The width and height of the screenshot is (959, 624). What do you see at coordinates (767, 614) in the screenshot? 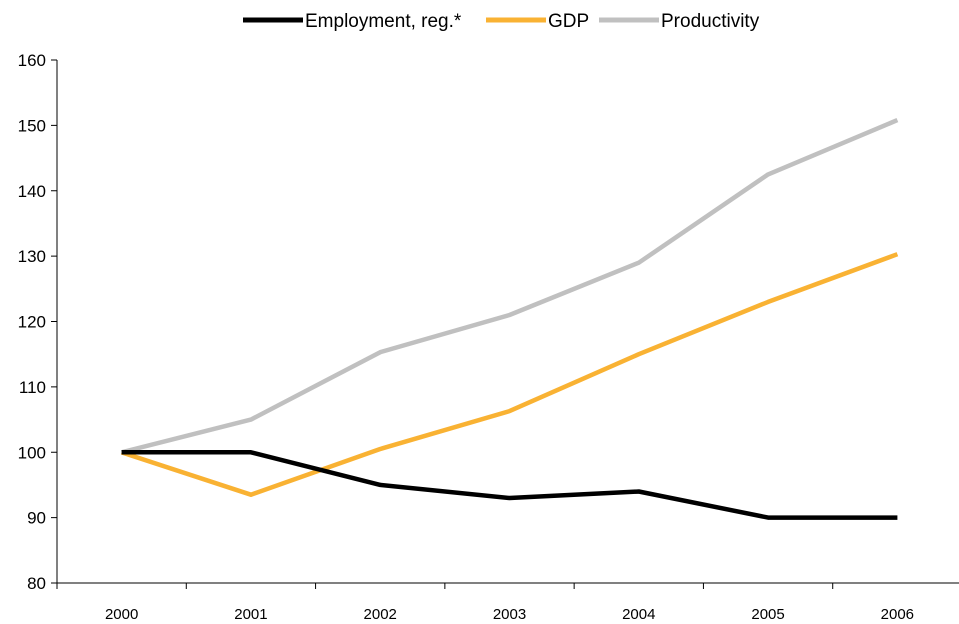
I see `x-tick-label: 2005` at bounding box center [767, 614].